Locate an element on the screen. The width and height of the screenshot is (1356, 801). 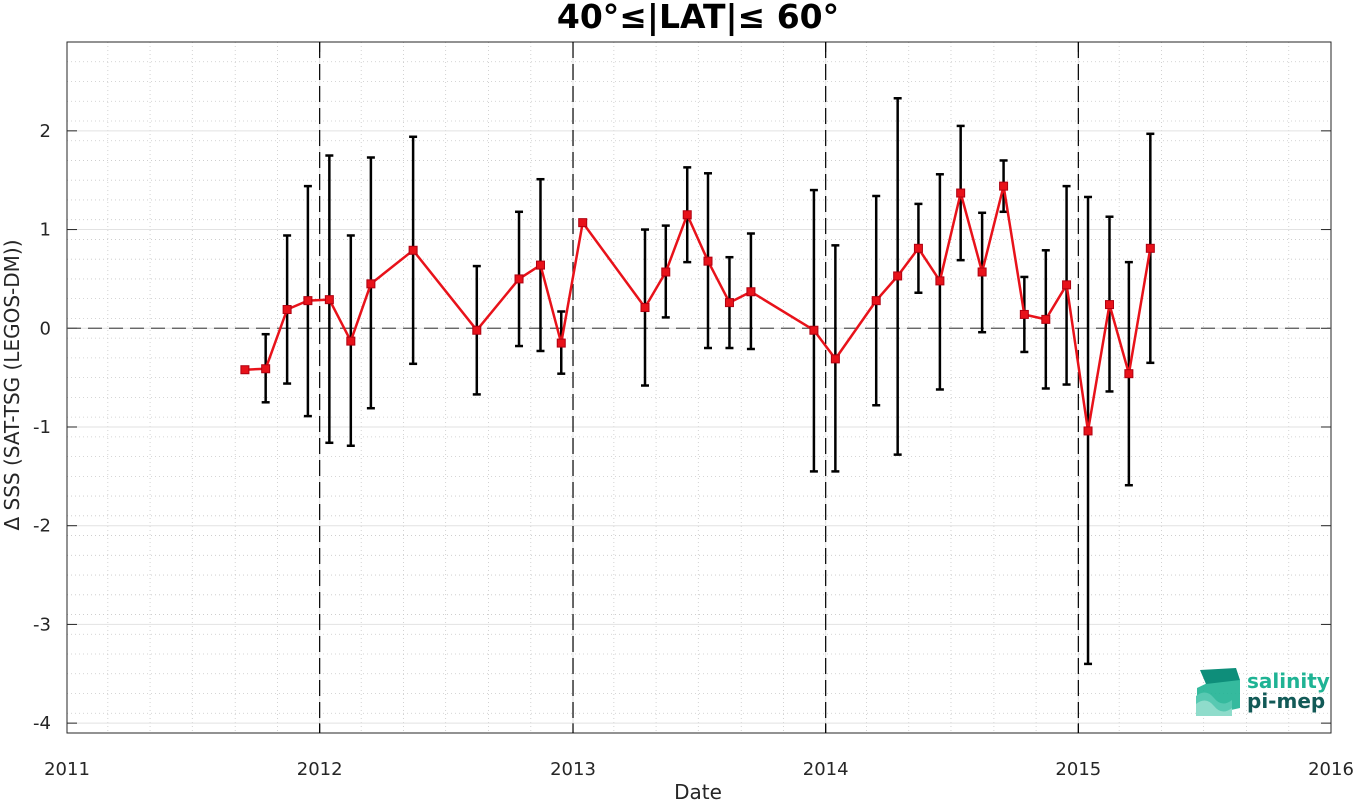
logo: salinity pi-mep is located at coordinates (1263, 692).